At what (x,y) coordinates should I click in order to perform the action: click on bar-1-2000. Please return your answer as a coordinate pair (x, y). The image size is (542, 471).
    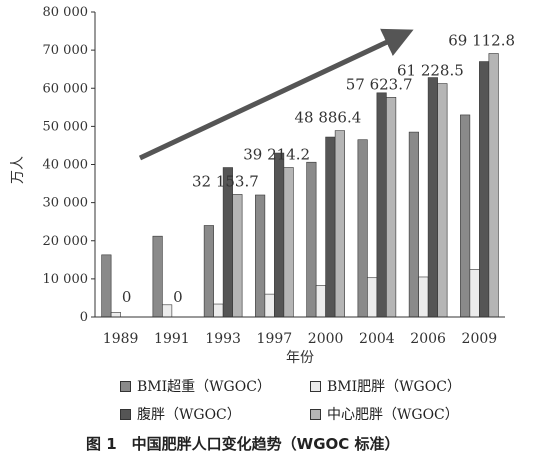
    Looking at the image, I should click on (311, 239).